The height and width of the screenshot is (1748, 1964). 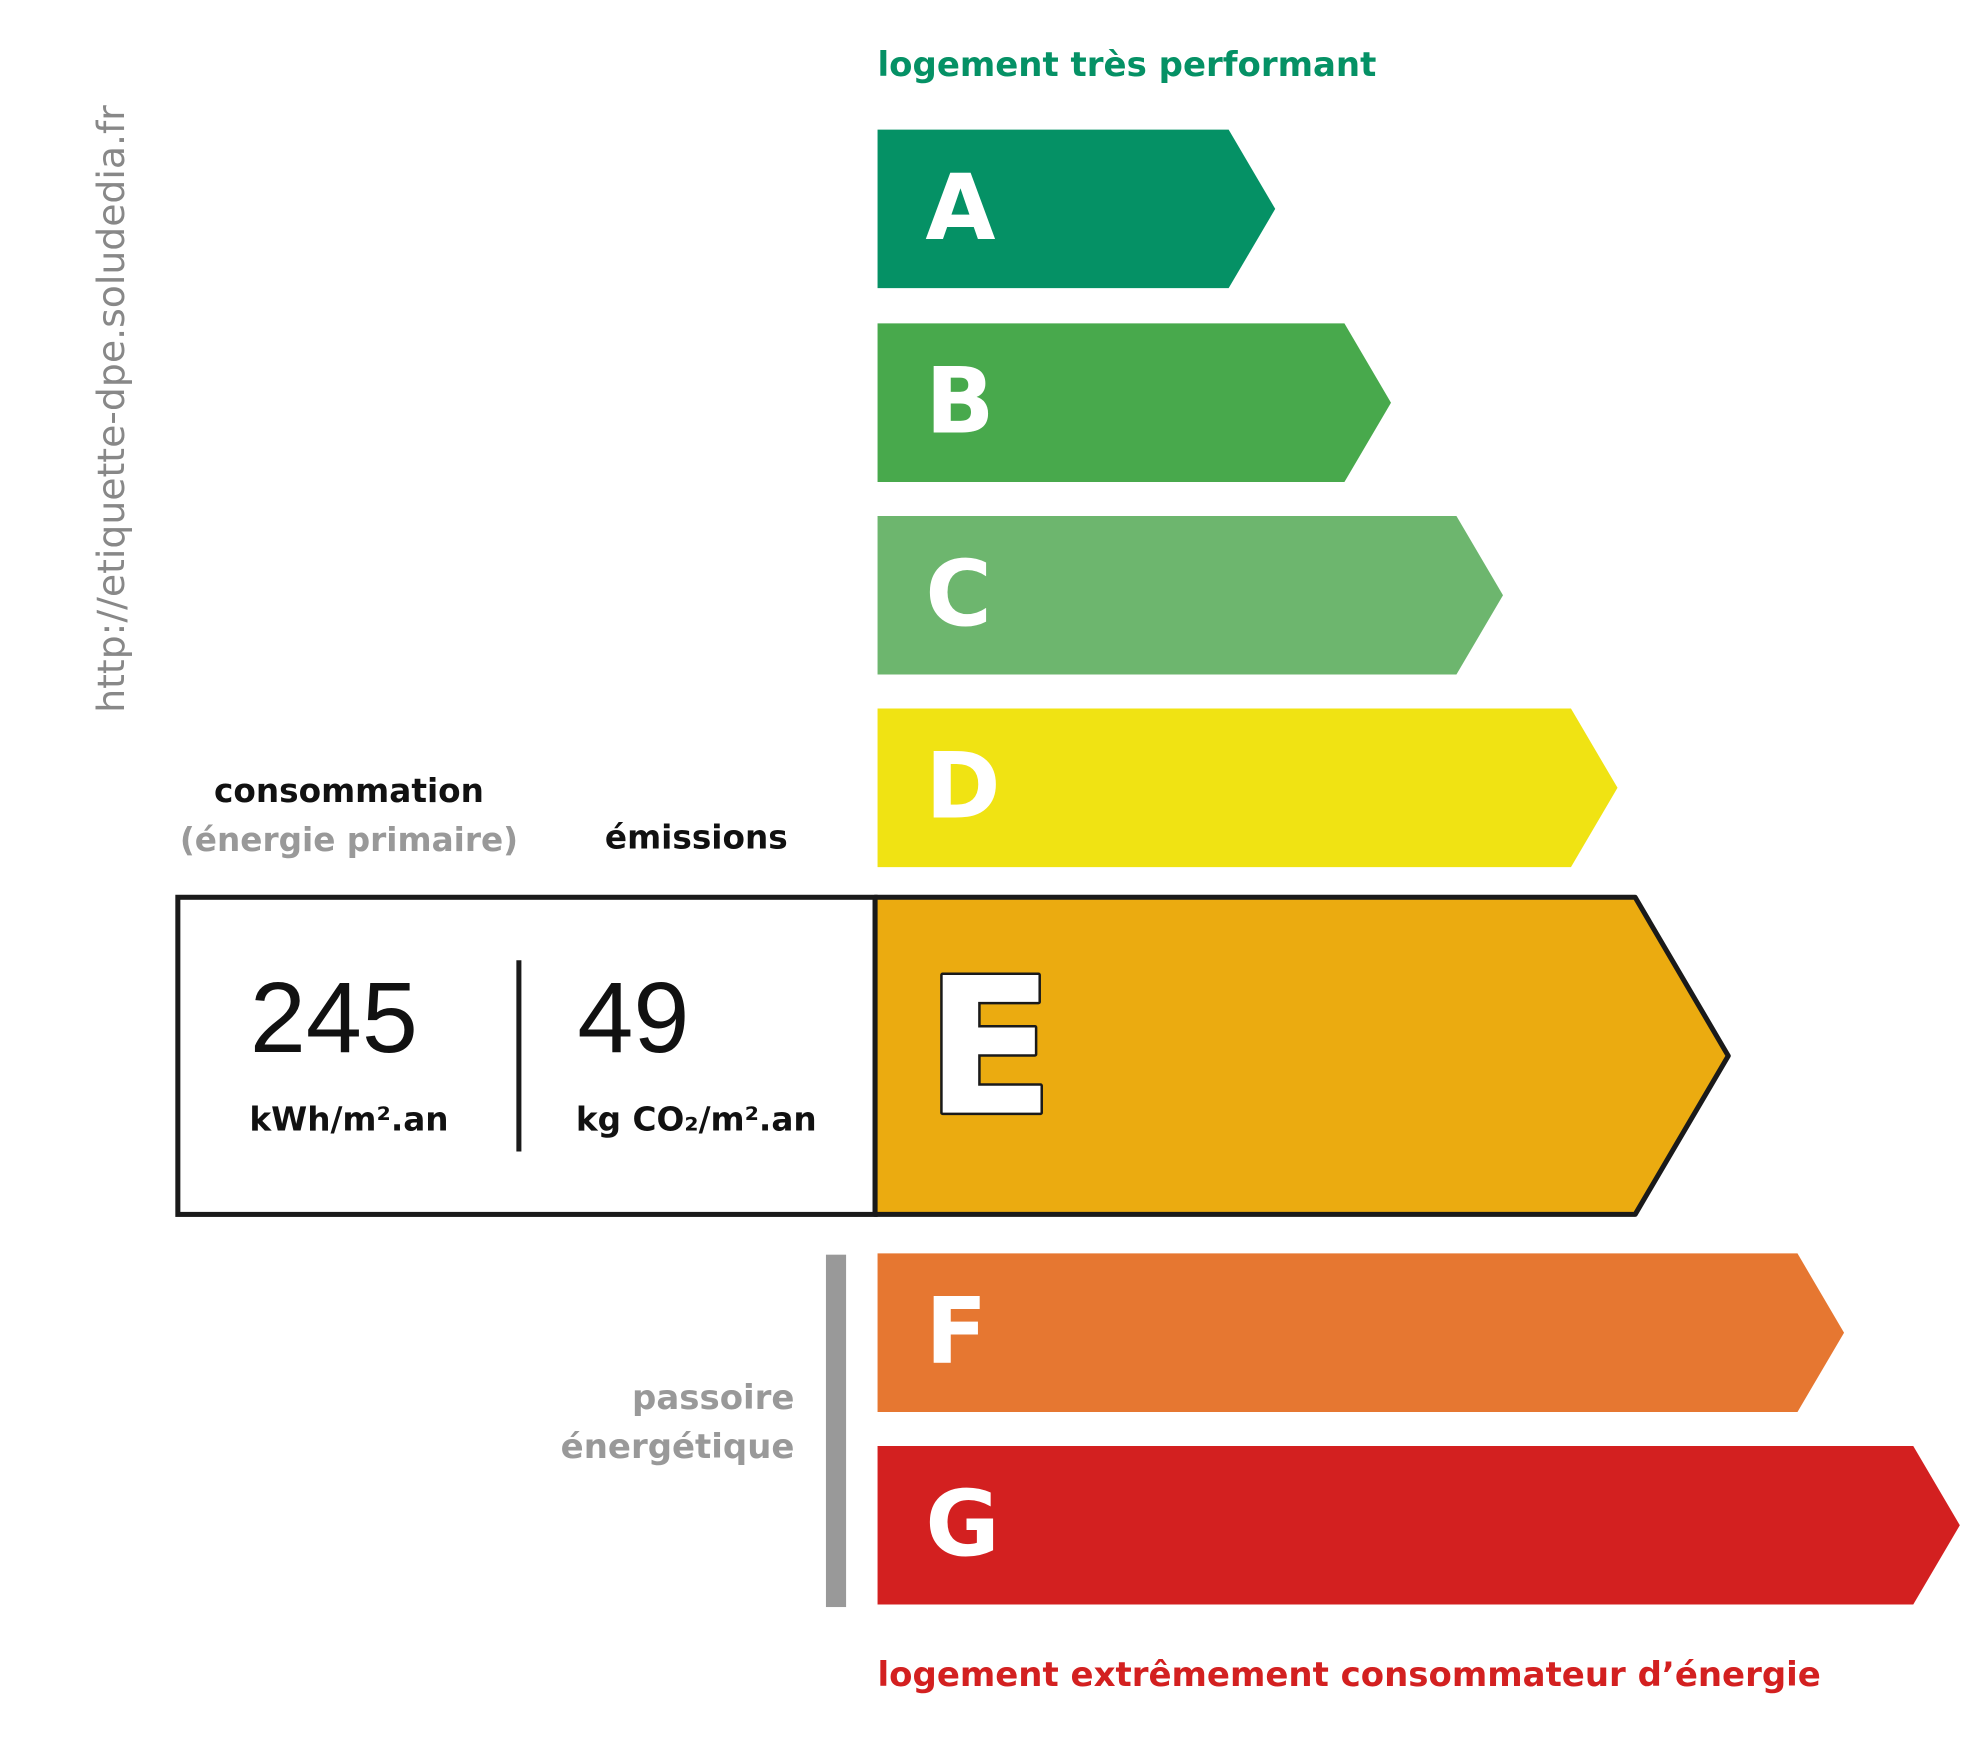 I want to click on consumption-title: consommation, so click(x=349, y=791).